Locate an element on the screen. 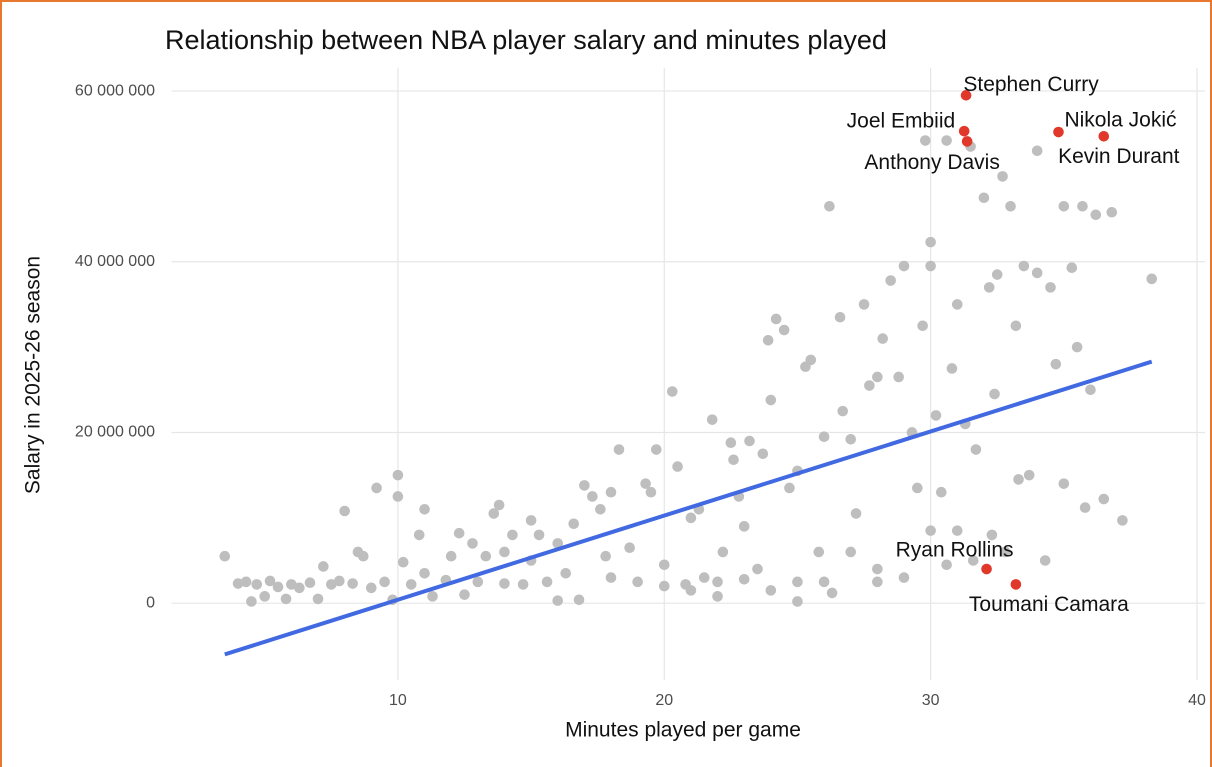 The width and height of the screenshot is (1212, 767). y-tick-label: 0 is located at coordinates (150, 602).